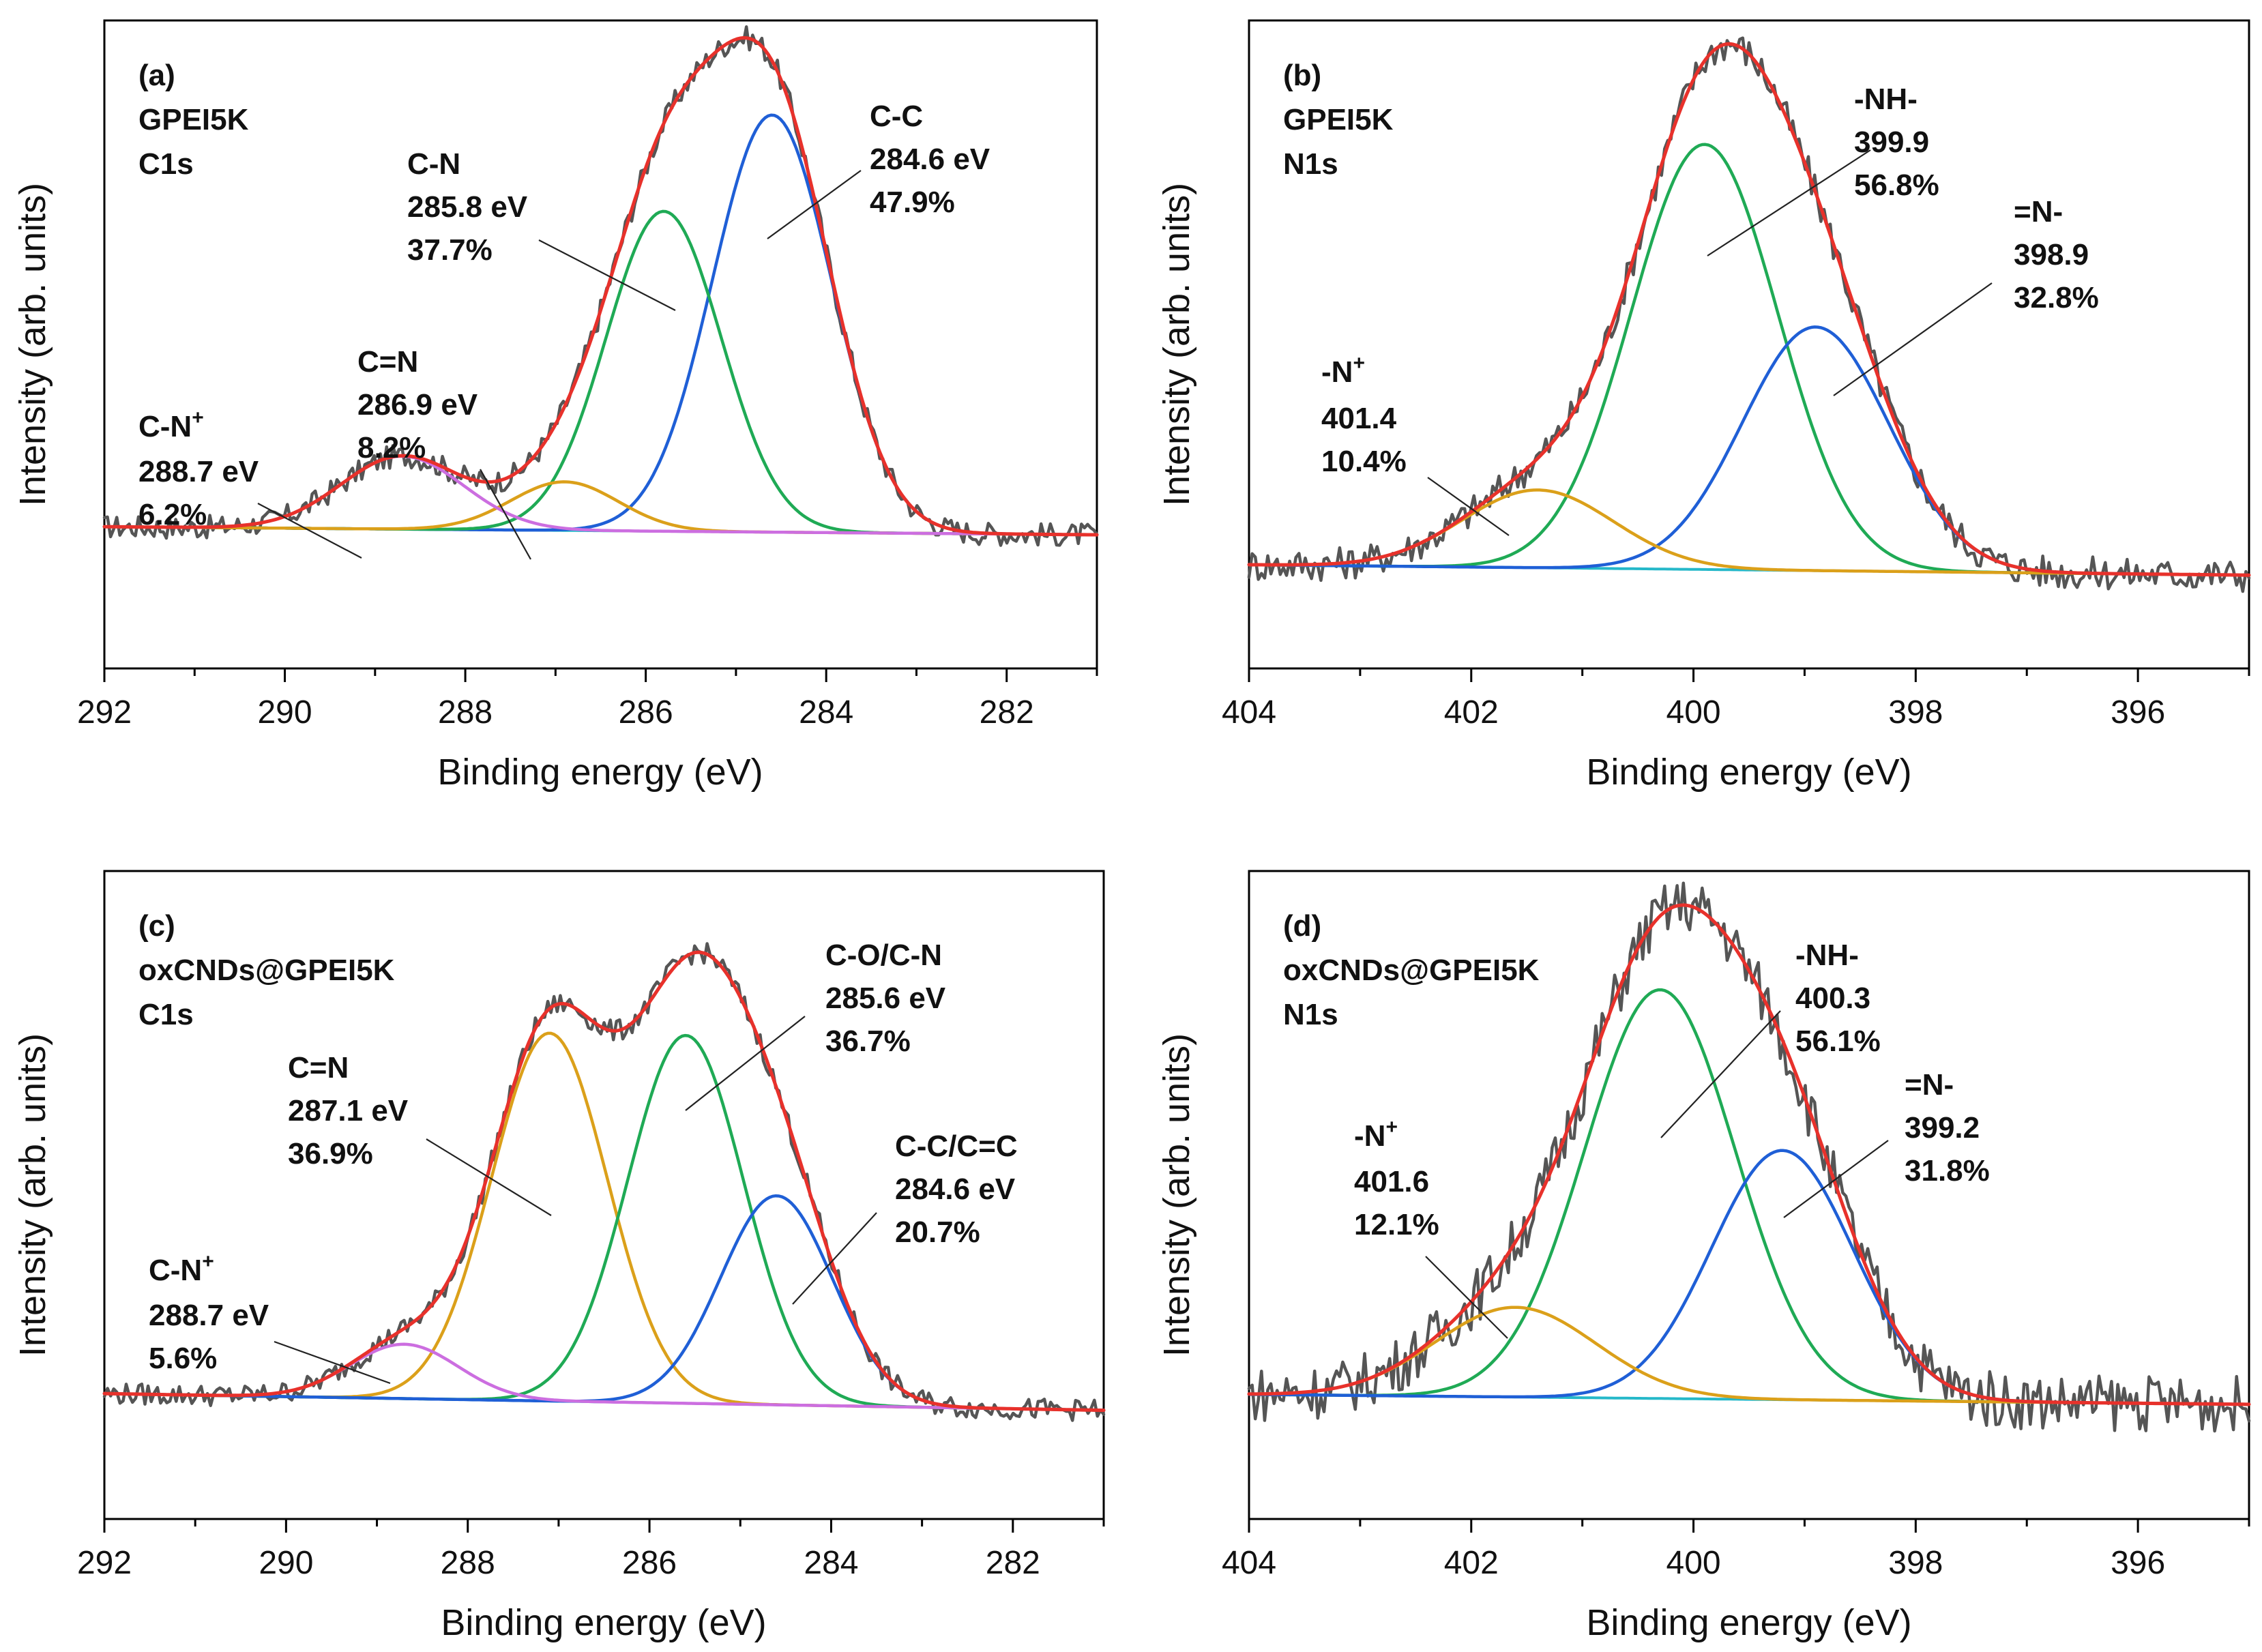  I want to click on peak-name: C-O/C-N, so click(883, 956).